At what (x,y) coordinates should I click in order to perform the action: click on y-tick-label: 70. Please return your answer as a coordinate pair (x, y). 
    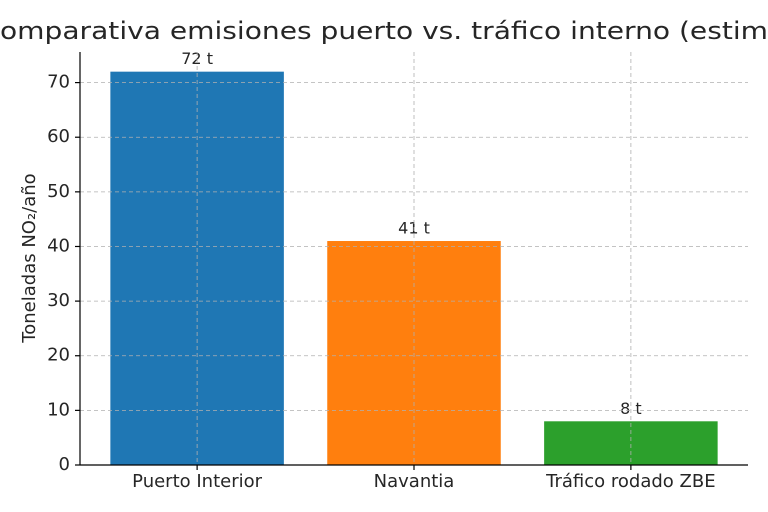
    Looking at the image, I should click on (58, 82).